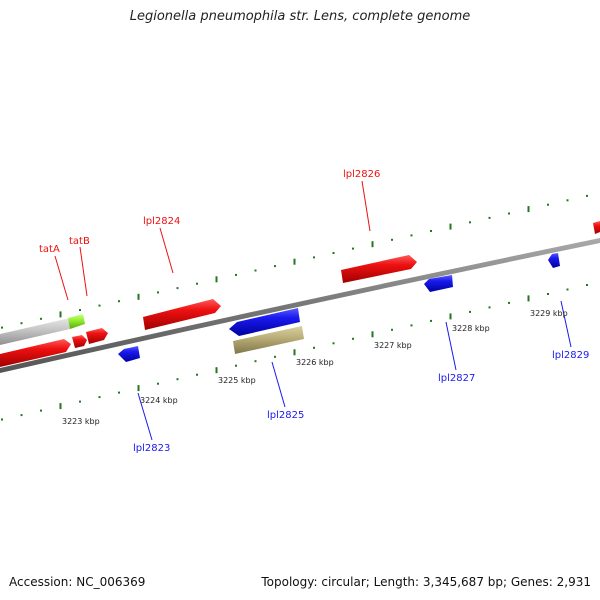  What do you see at coordinates (237, 380) in the screenshot?
I see `scale-label-3225: 3225 kbp` at bounding box center [237, 380].